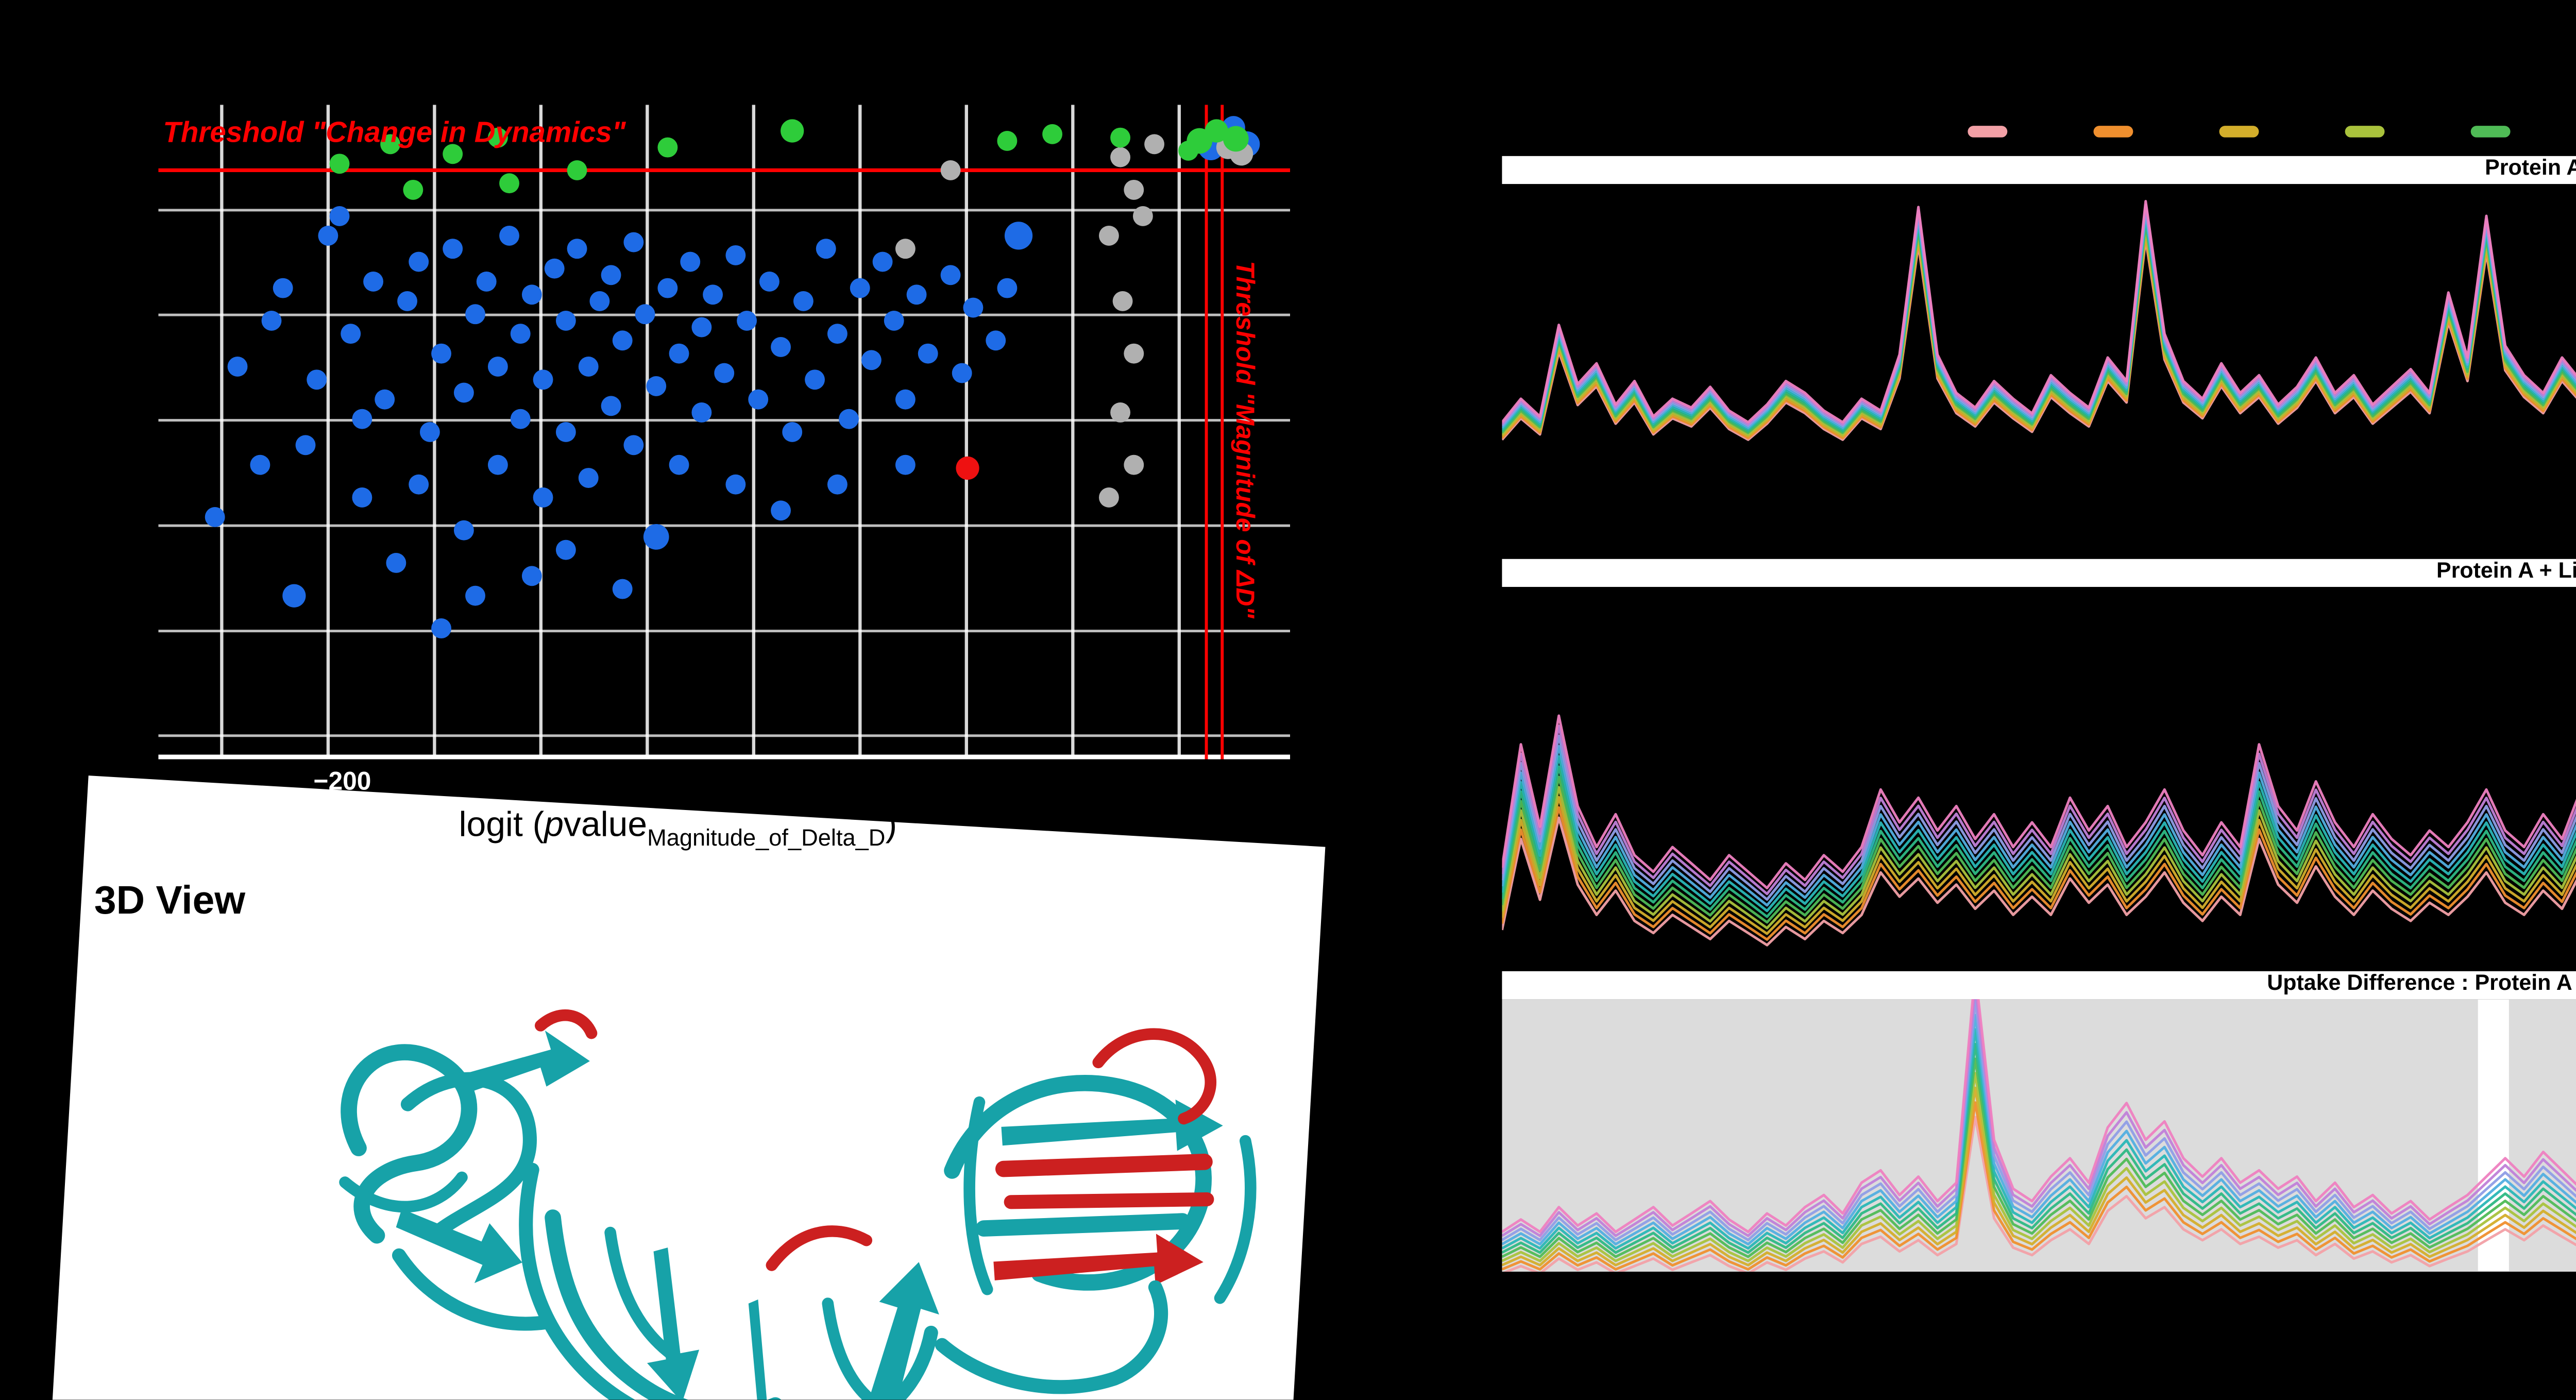 This screenshot has width=2576, height=1400. I want to click on point-selected, so click(967, 468).